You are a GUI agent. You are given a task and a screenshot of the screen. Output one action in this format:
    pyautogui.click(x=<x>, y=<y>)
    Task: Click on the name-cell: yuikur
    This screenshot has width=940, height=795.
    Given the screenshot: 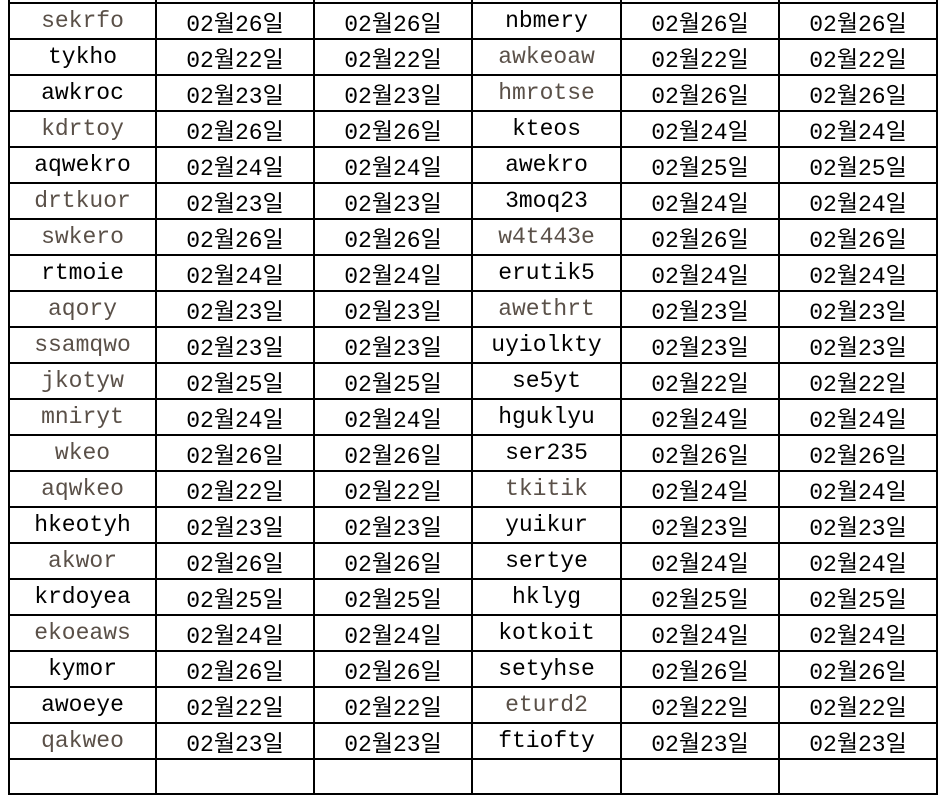 What is the action you would take?
    pyautogui.click(x=546, y=525)
    